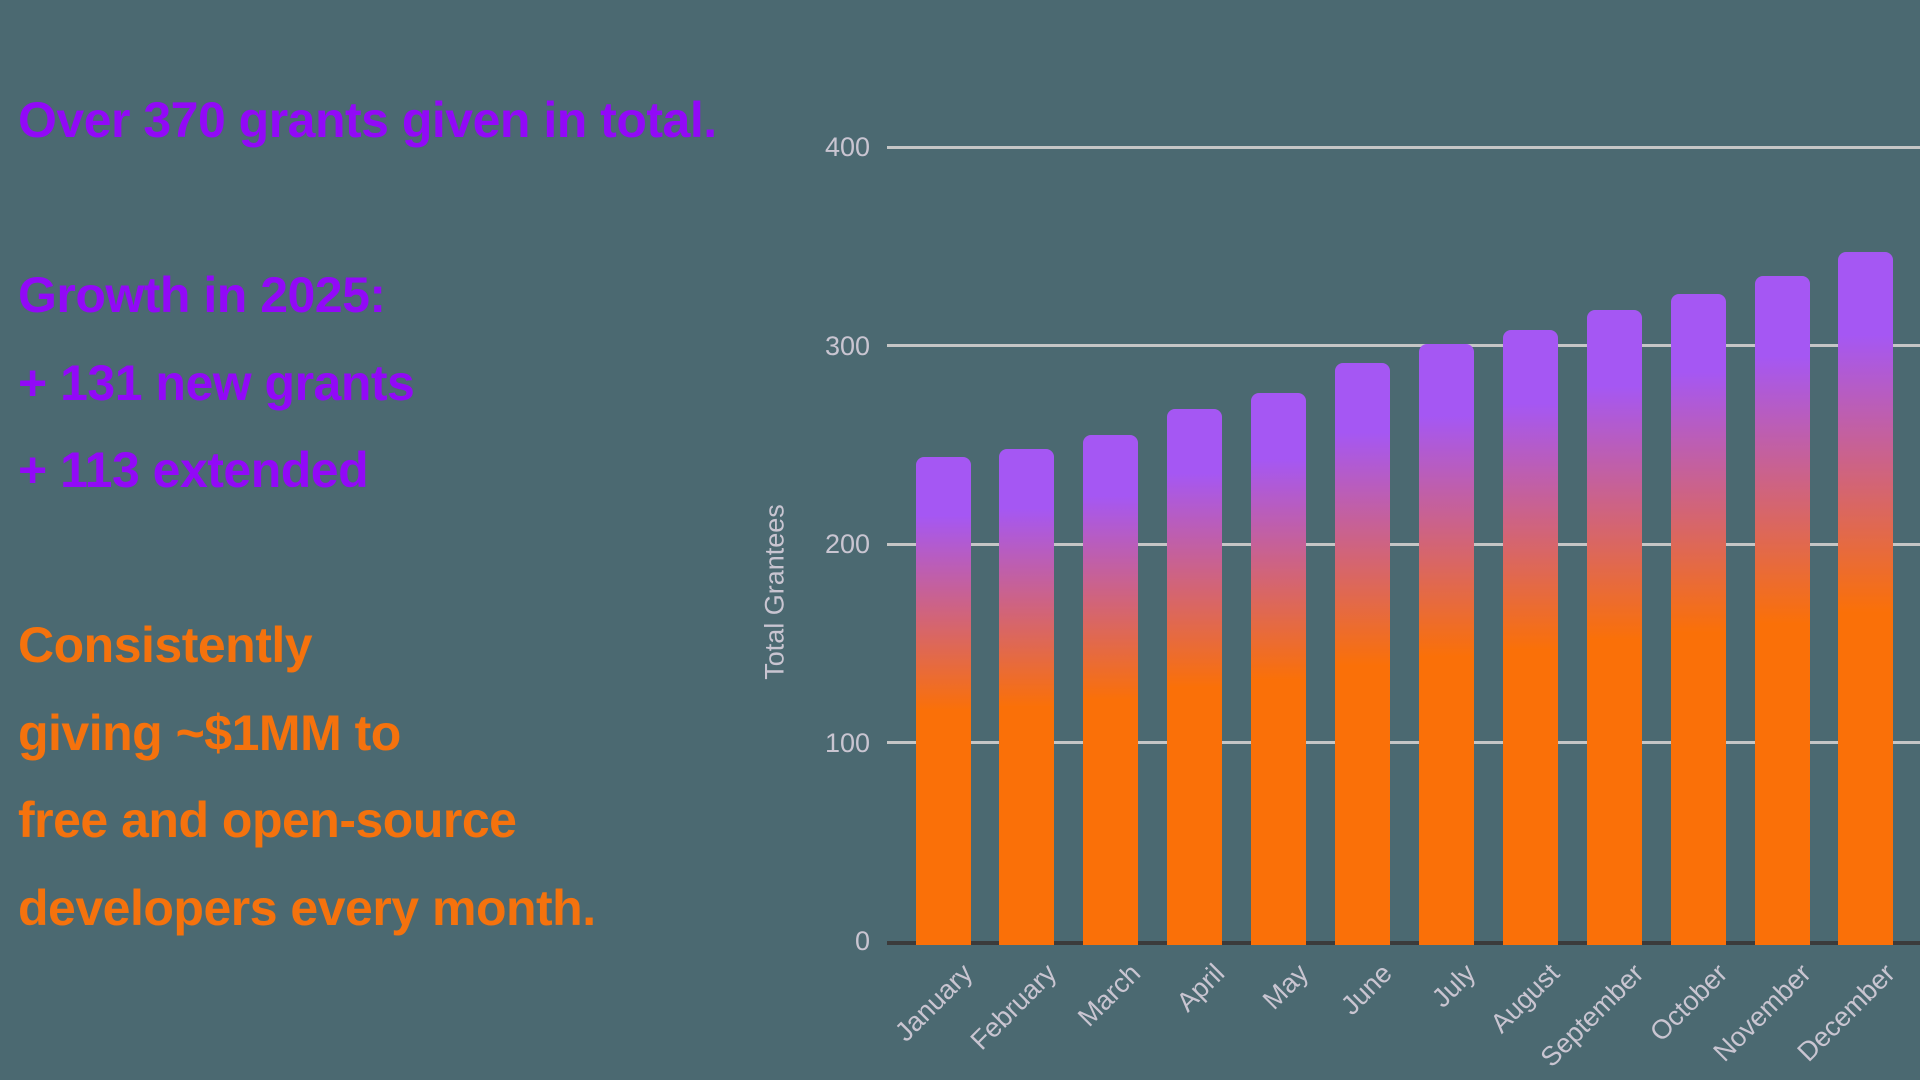 The width and height of the screenshot is (1920, 1080). I want to click on x-label-may: May, so click(1285, 987).